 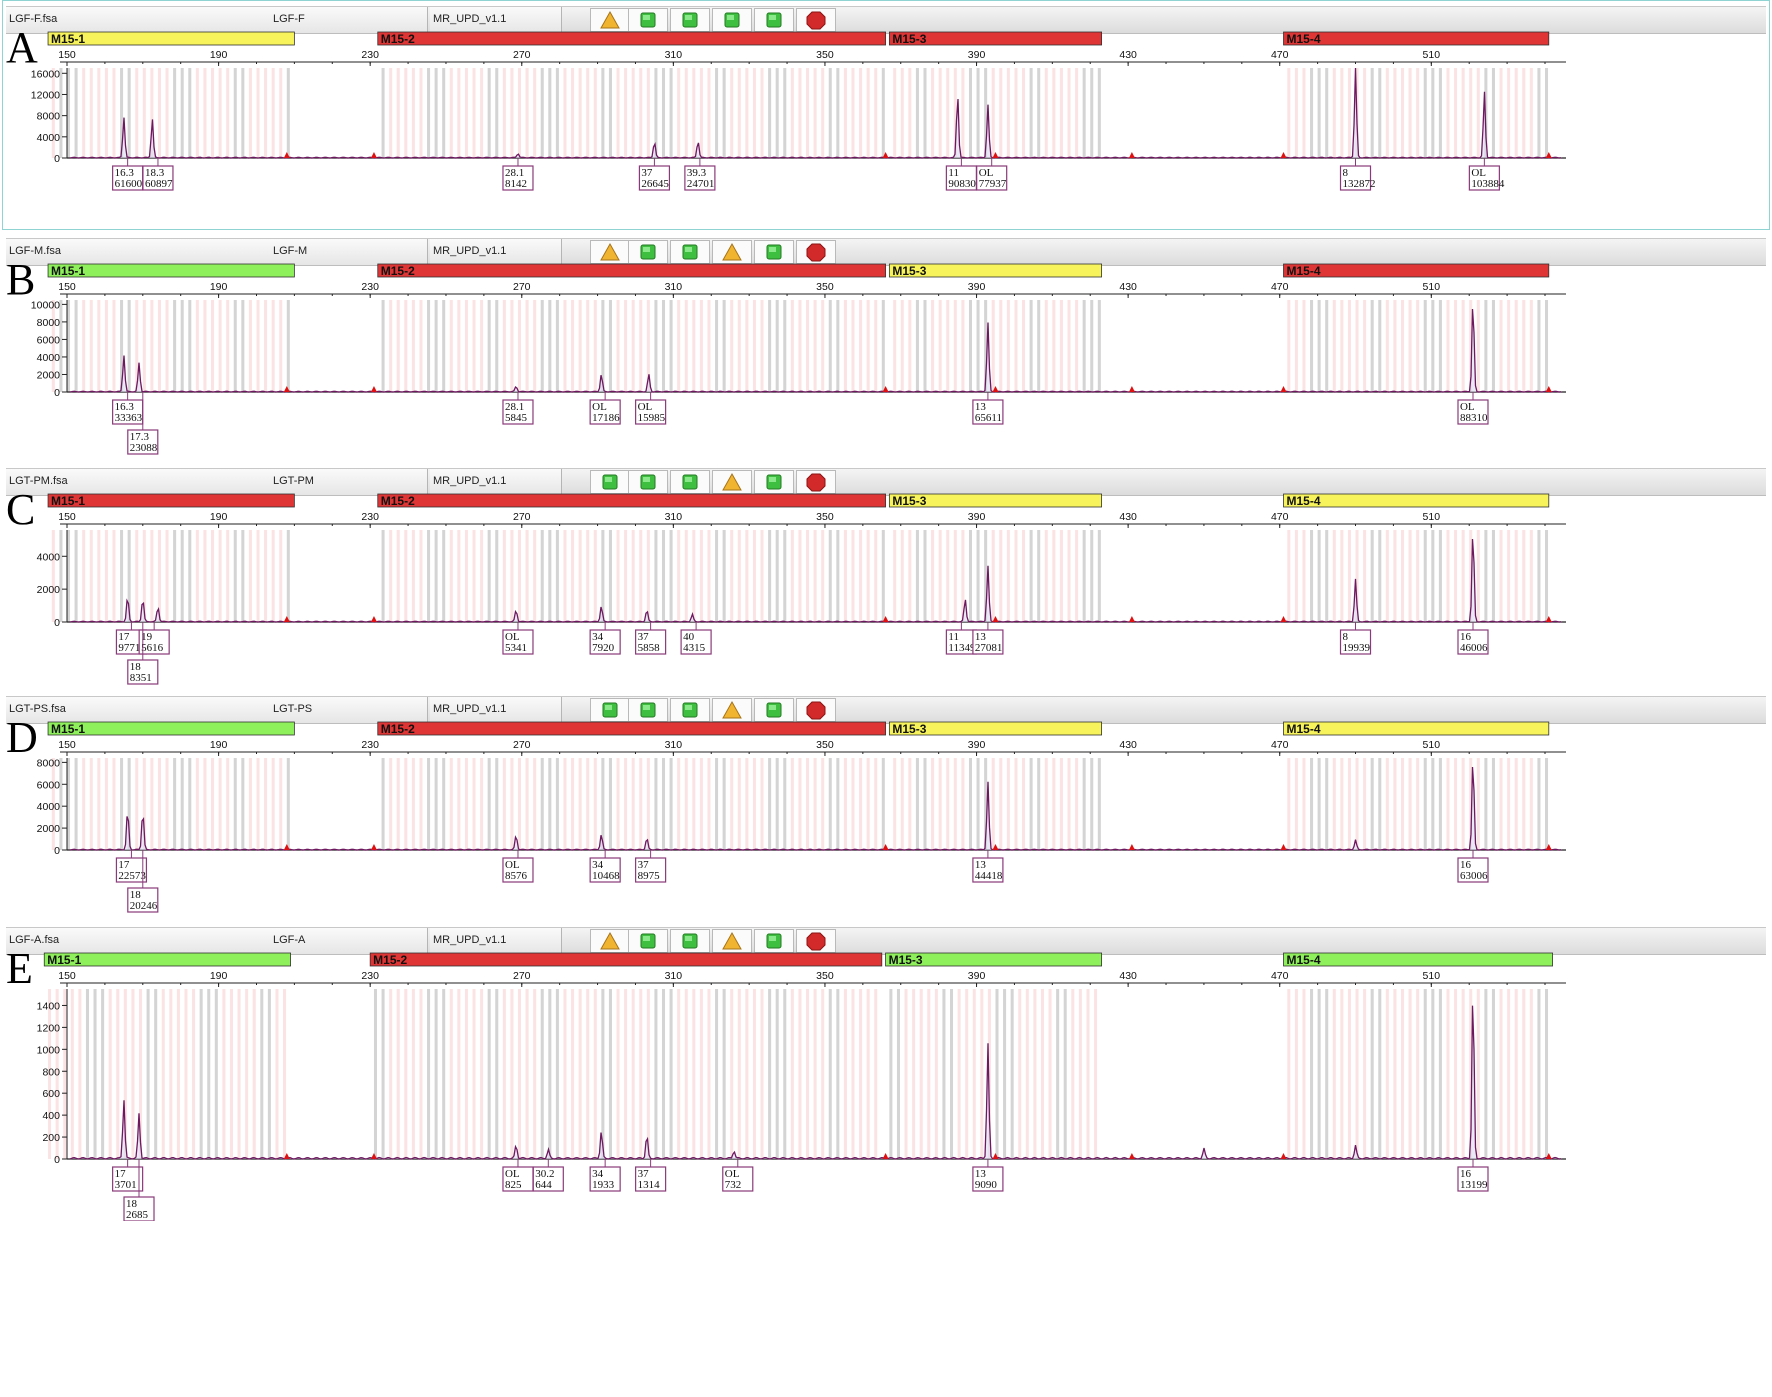 What do you see at coordinates (139, 941) in the screenshot?
I see `header-file: LGF-A.fsa` at bounding box center [139, 941].